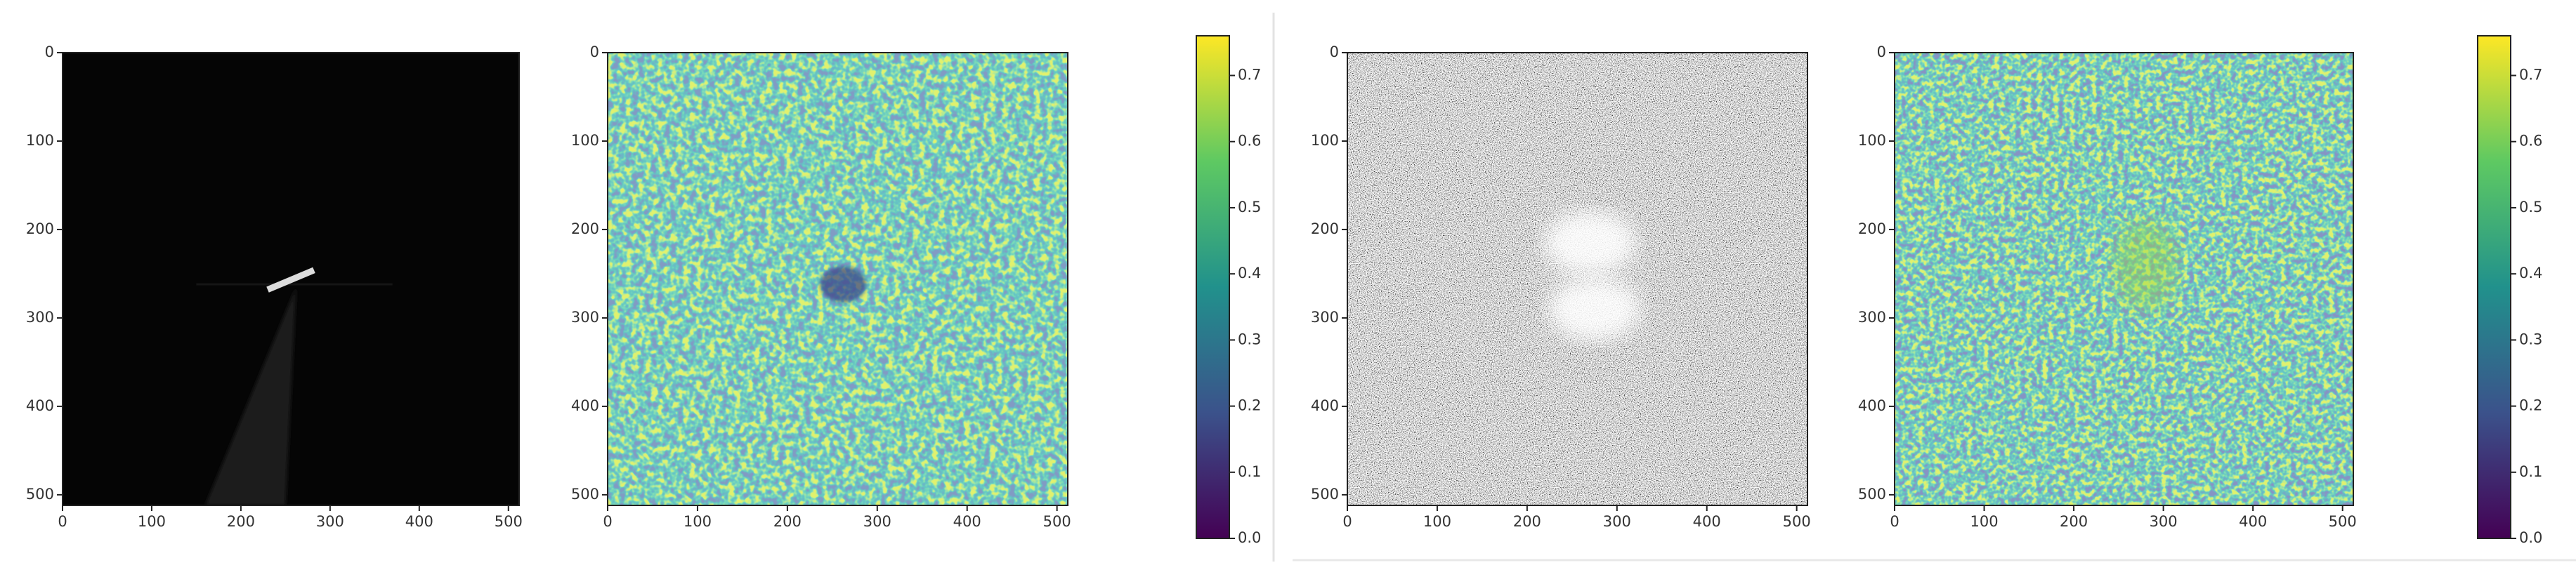 This screenshot has height=584, width=2576. Describe the element at coordinates (250, 395) in the screenshot. I see `streak` at that location.